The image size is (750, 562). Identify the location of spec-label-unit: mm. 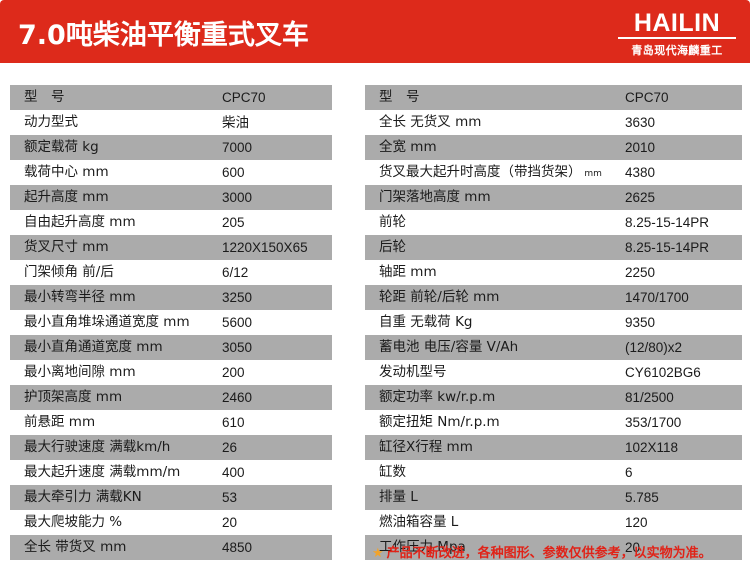
(591, 174).